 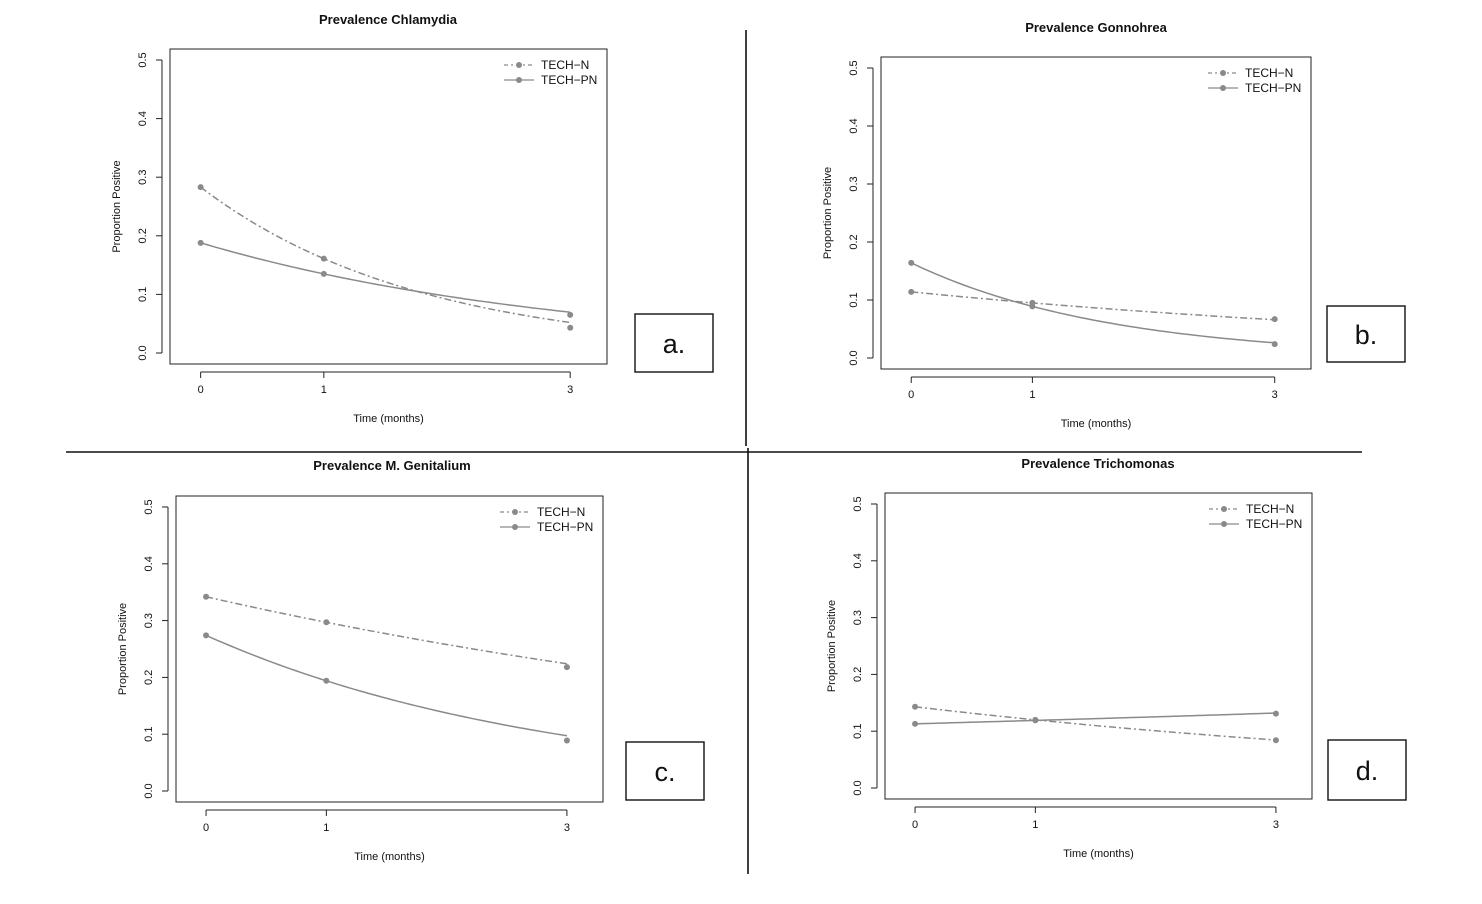 What do you see at coordinates (1096, 27) in the screenshot?
I see `chart-title: Prevalence Gonnohrea` at bounding box center [1096, 27].